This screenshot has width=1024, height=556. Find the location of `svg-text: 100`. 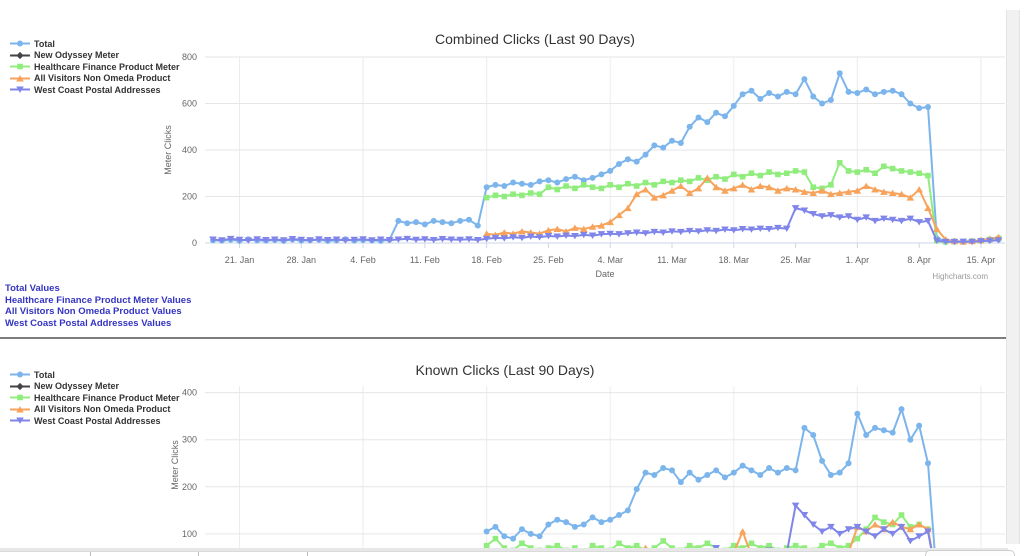

svg-text: 100 is located at coordinates (189, 534).